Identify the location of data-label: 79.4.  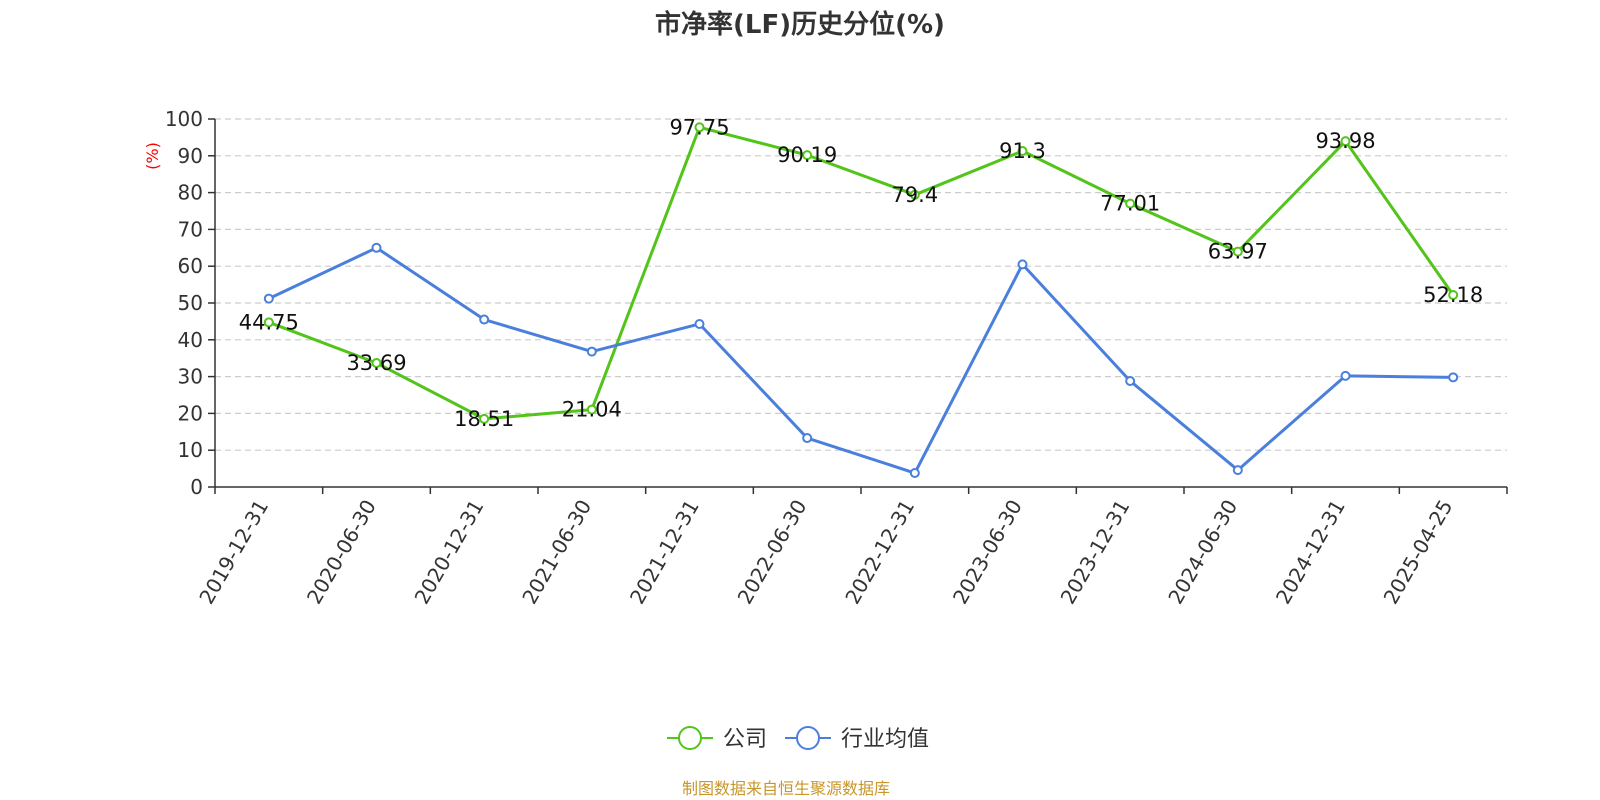
(914, 195).